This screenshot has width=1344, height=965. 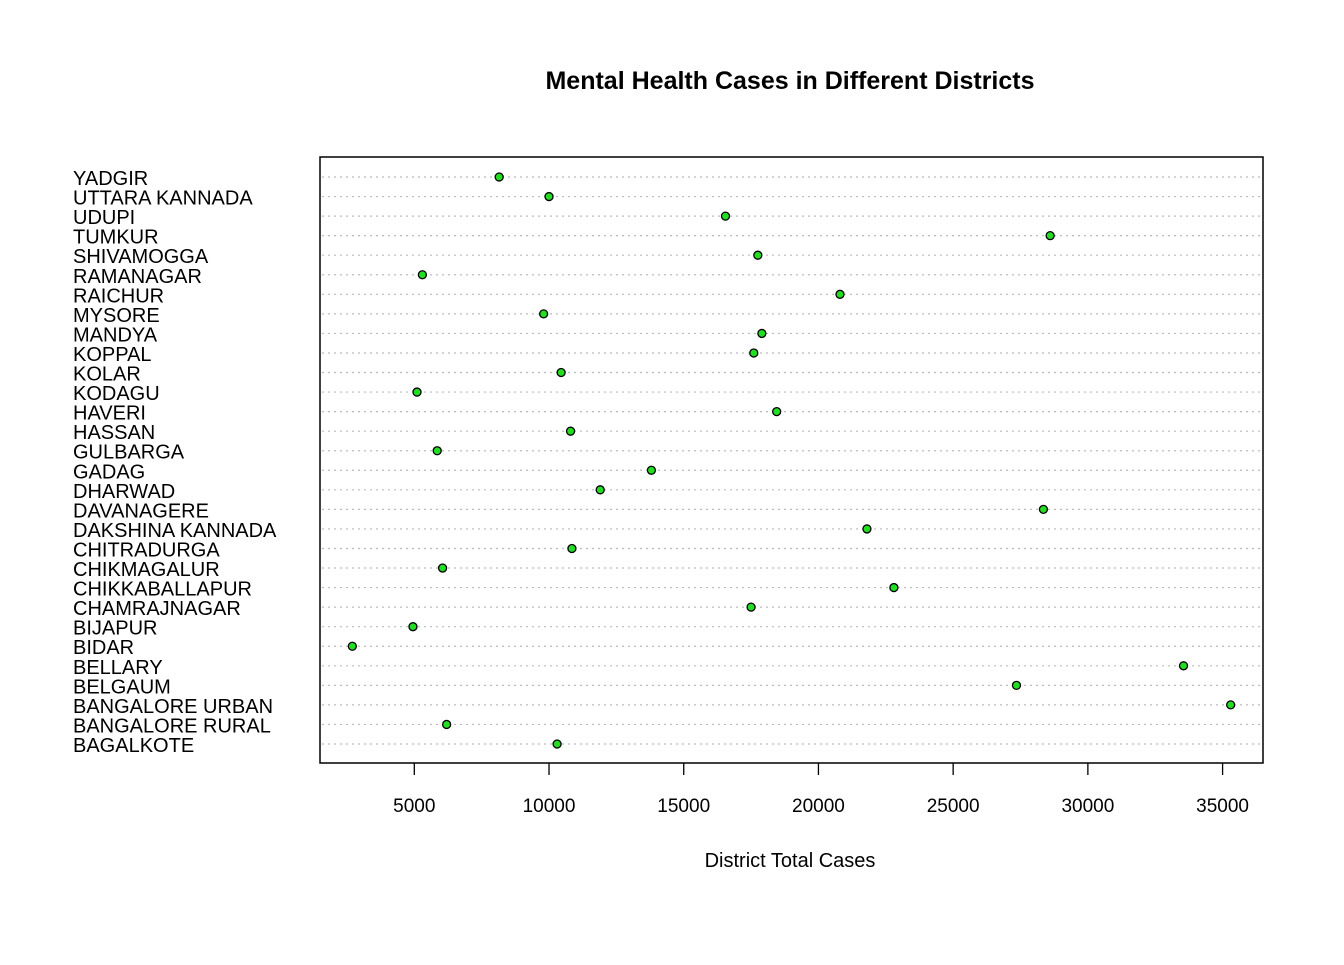 I want to click on x-tick-label: 10000, so click(x=549, y=806).